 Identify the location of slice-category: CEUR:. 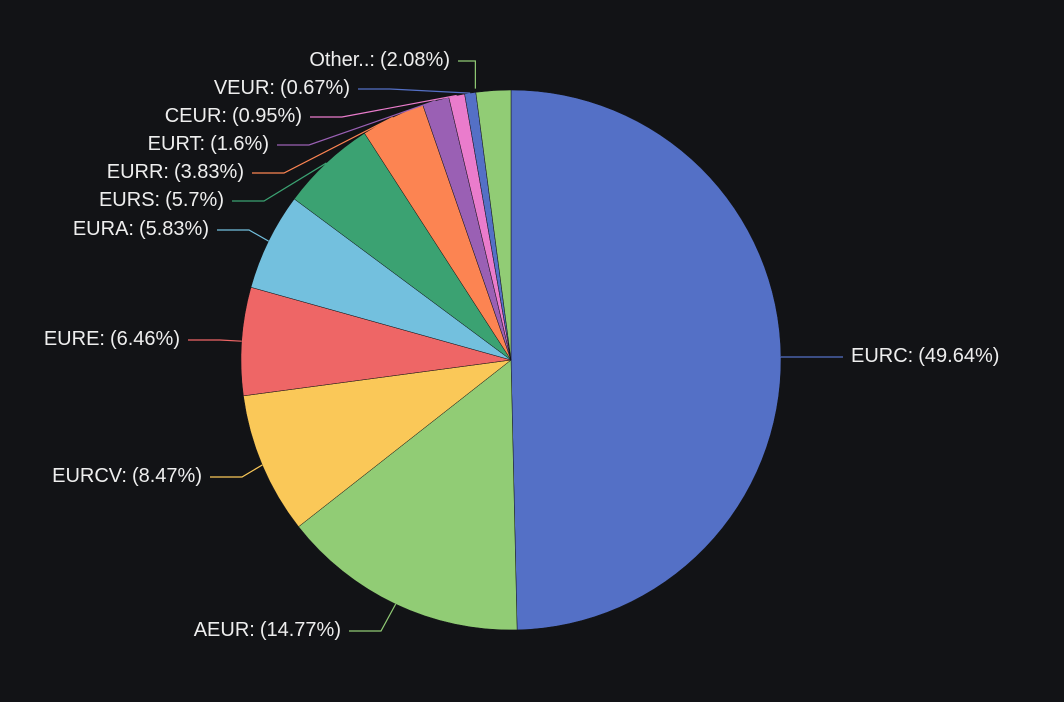
(196, 116).